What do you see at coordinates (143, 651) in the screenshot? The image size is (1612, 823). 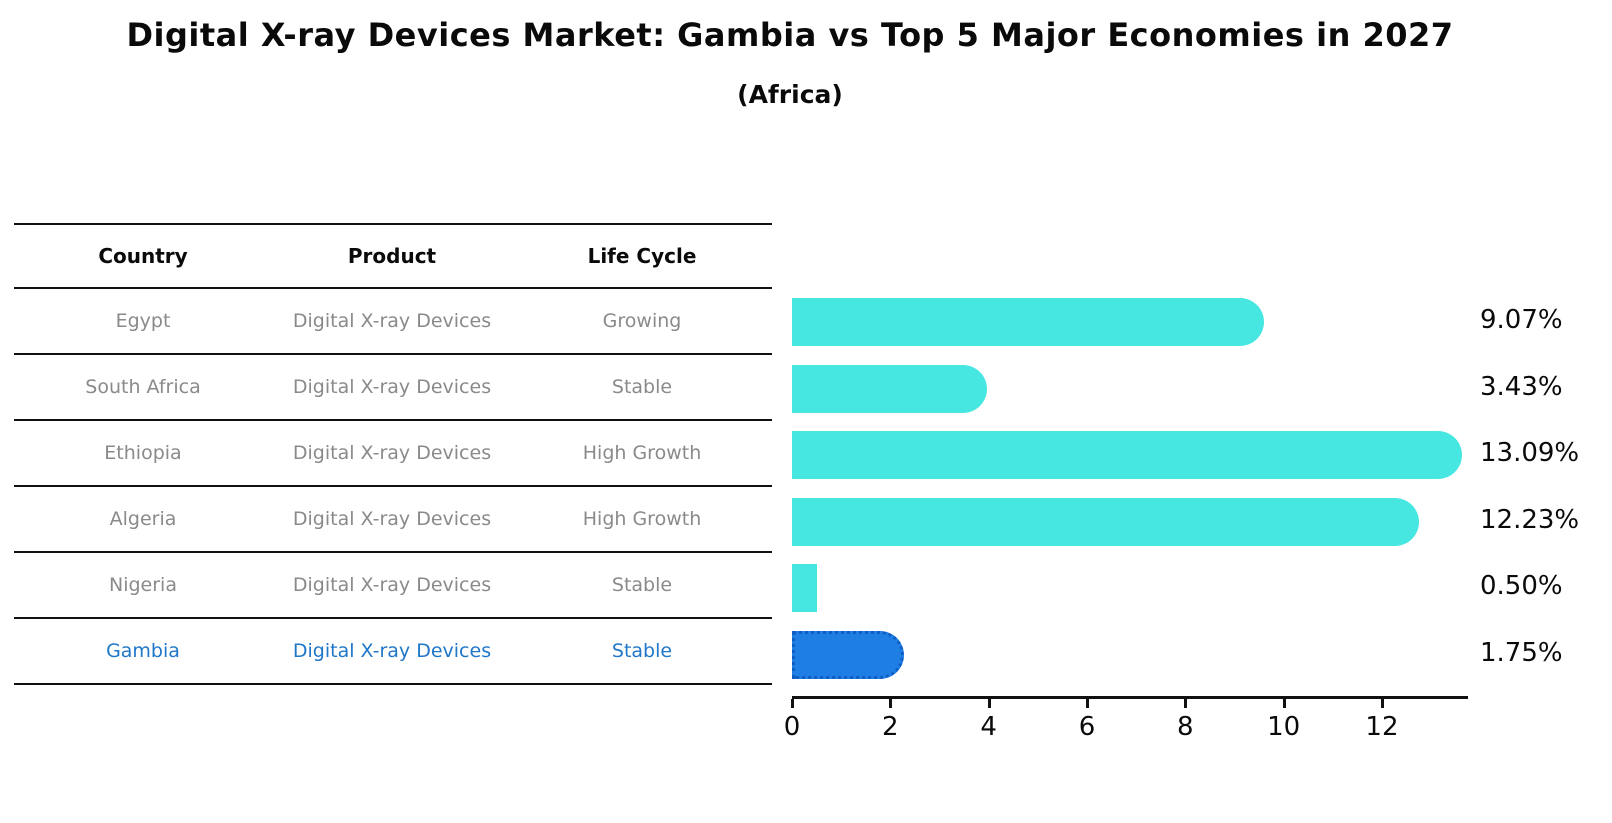 I see `table-cell-country: Gambia` at bounding box center [143, 651].